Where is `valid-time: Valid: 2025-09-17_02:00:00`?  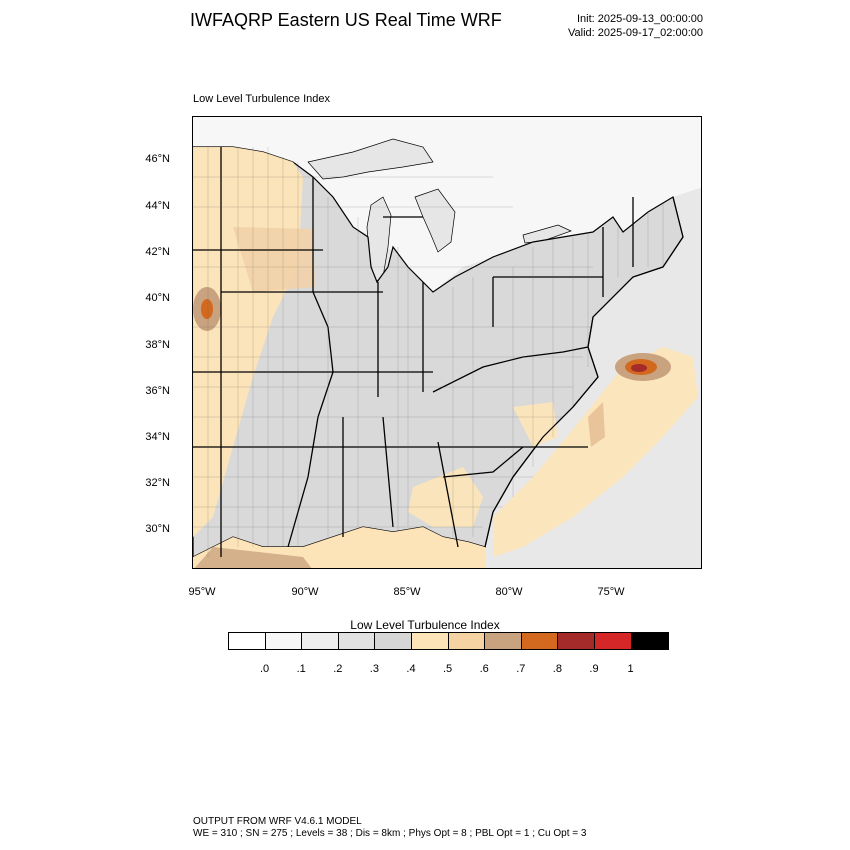 valid-time: Valid: 2025-09-17_02:00:00 is located at coordinates (635, 33).